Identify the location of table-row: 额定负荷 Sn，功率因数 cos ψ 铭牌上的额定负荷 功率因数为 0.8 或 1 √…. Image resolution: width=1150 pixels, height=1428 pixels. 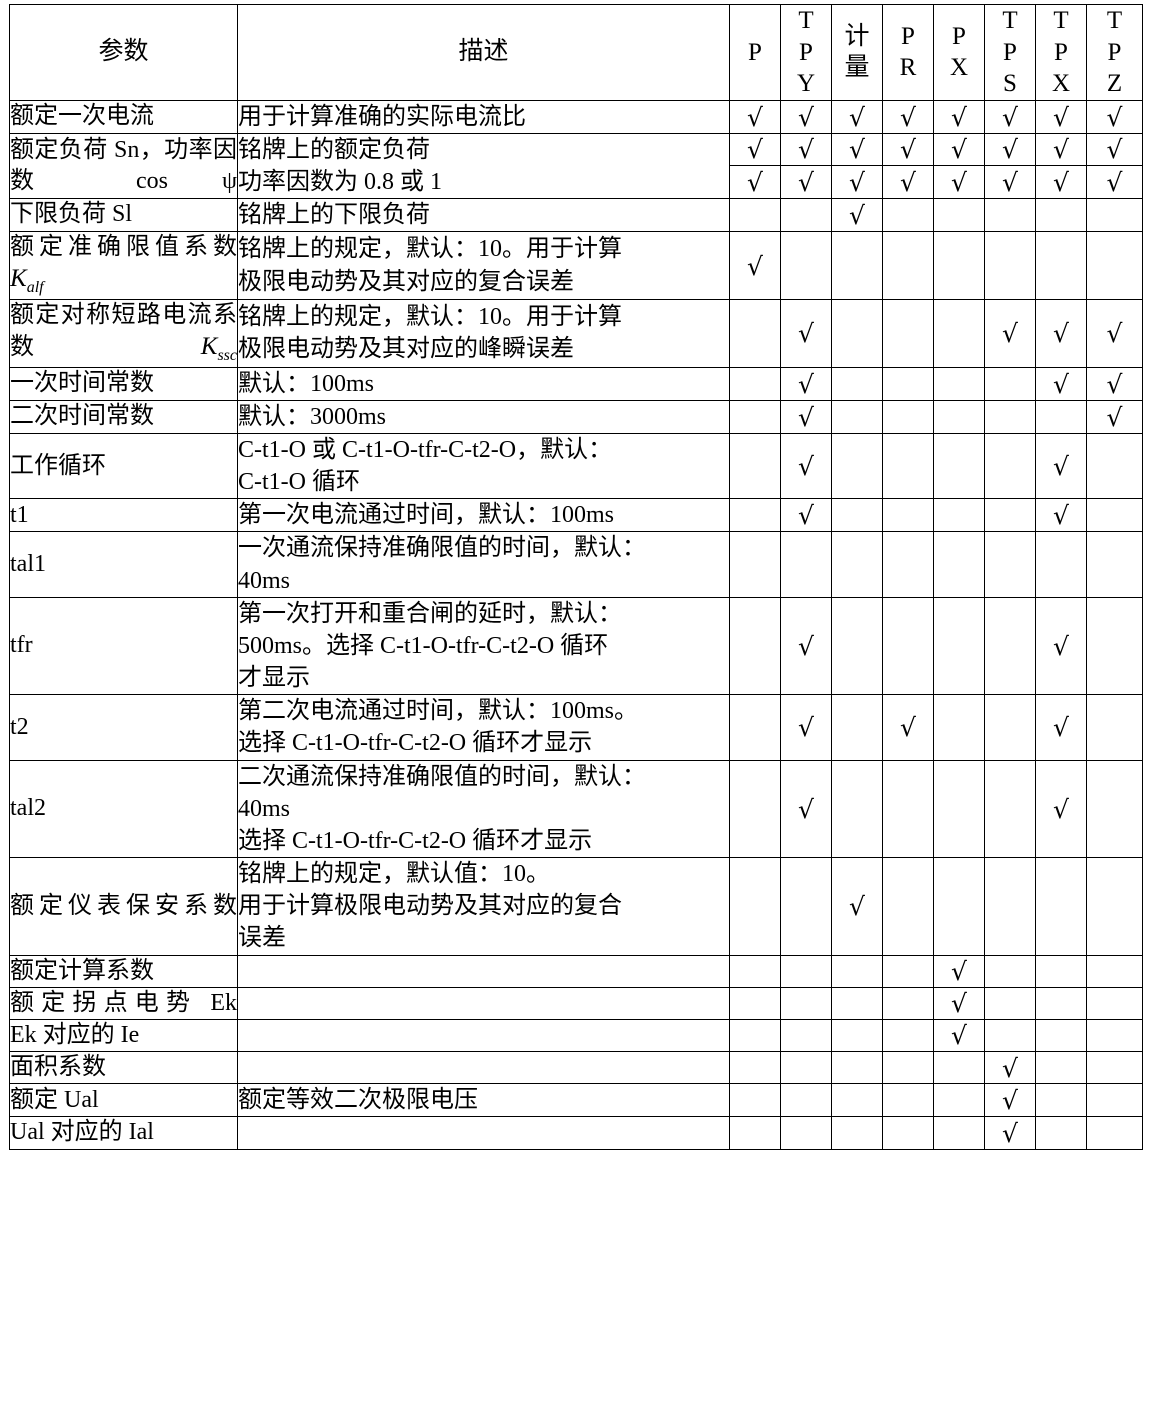
(576, 165).